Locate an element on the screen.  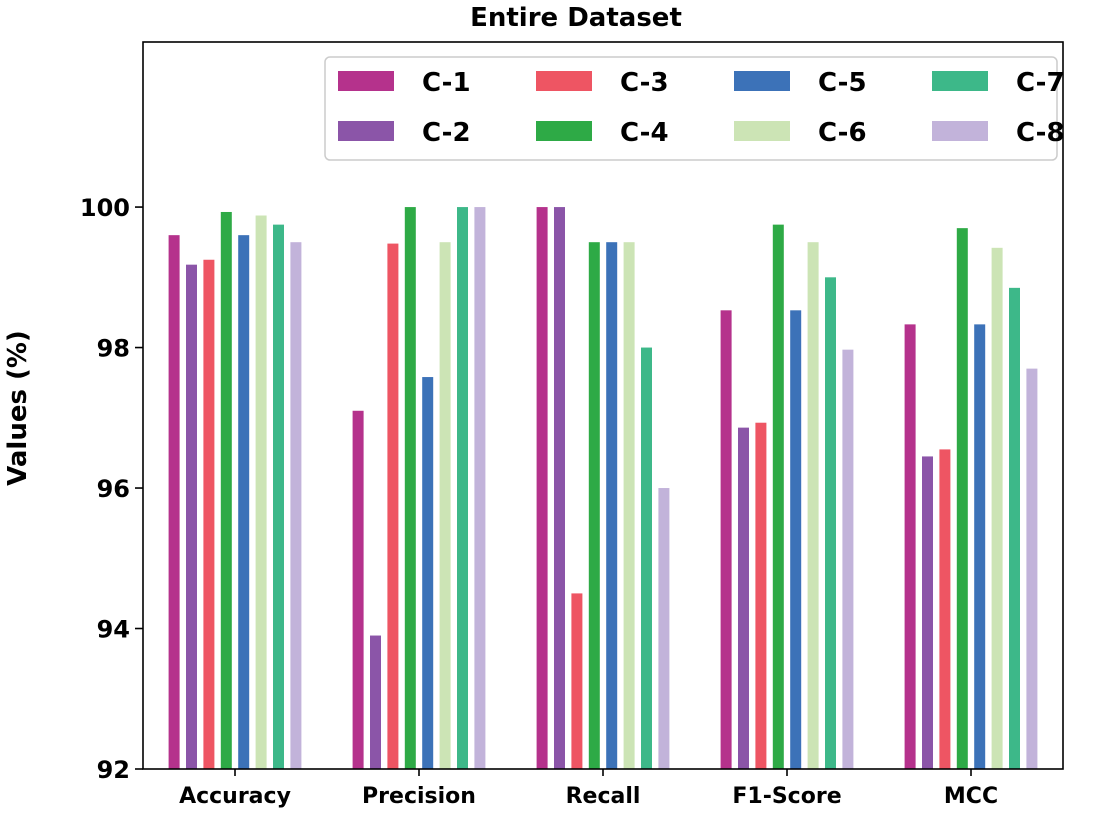
bar-c-4-f1-score is located at coordinates (778, 496).